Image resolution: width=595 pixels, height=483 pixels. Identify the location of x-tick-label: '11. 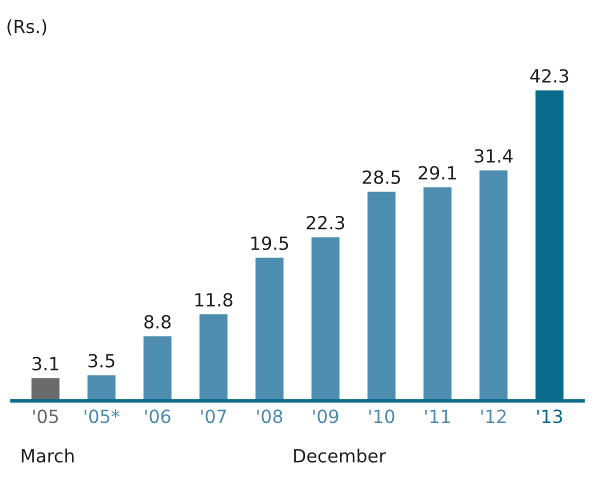
(437, 416).